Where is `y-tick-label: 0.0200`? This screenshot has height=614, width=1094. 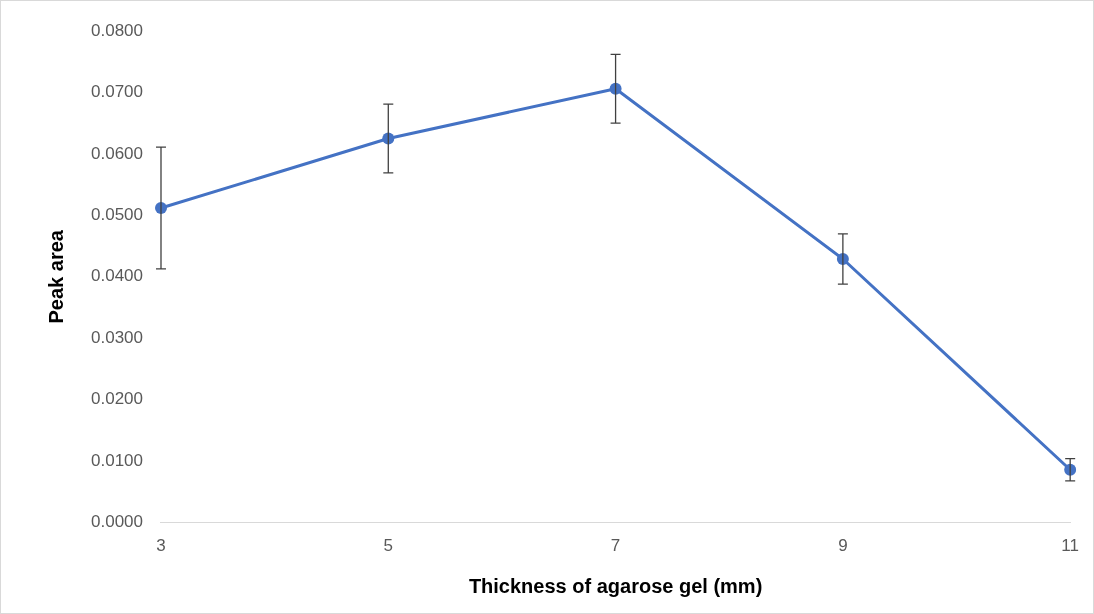 y-tick-label: 0.0200 is located at coordinates (117, 399).